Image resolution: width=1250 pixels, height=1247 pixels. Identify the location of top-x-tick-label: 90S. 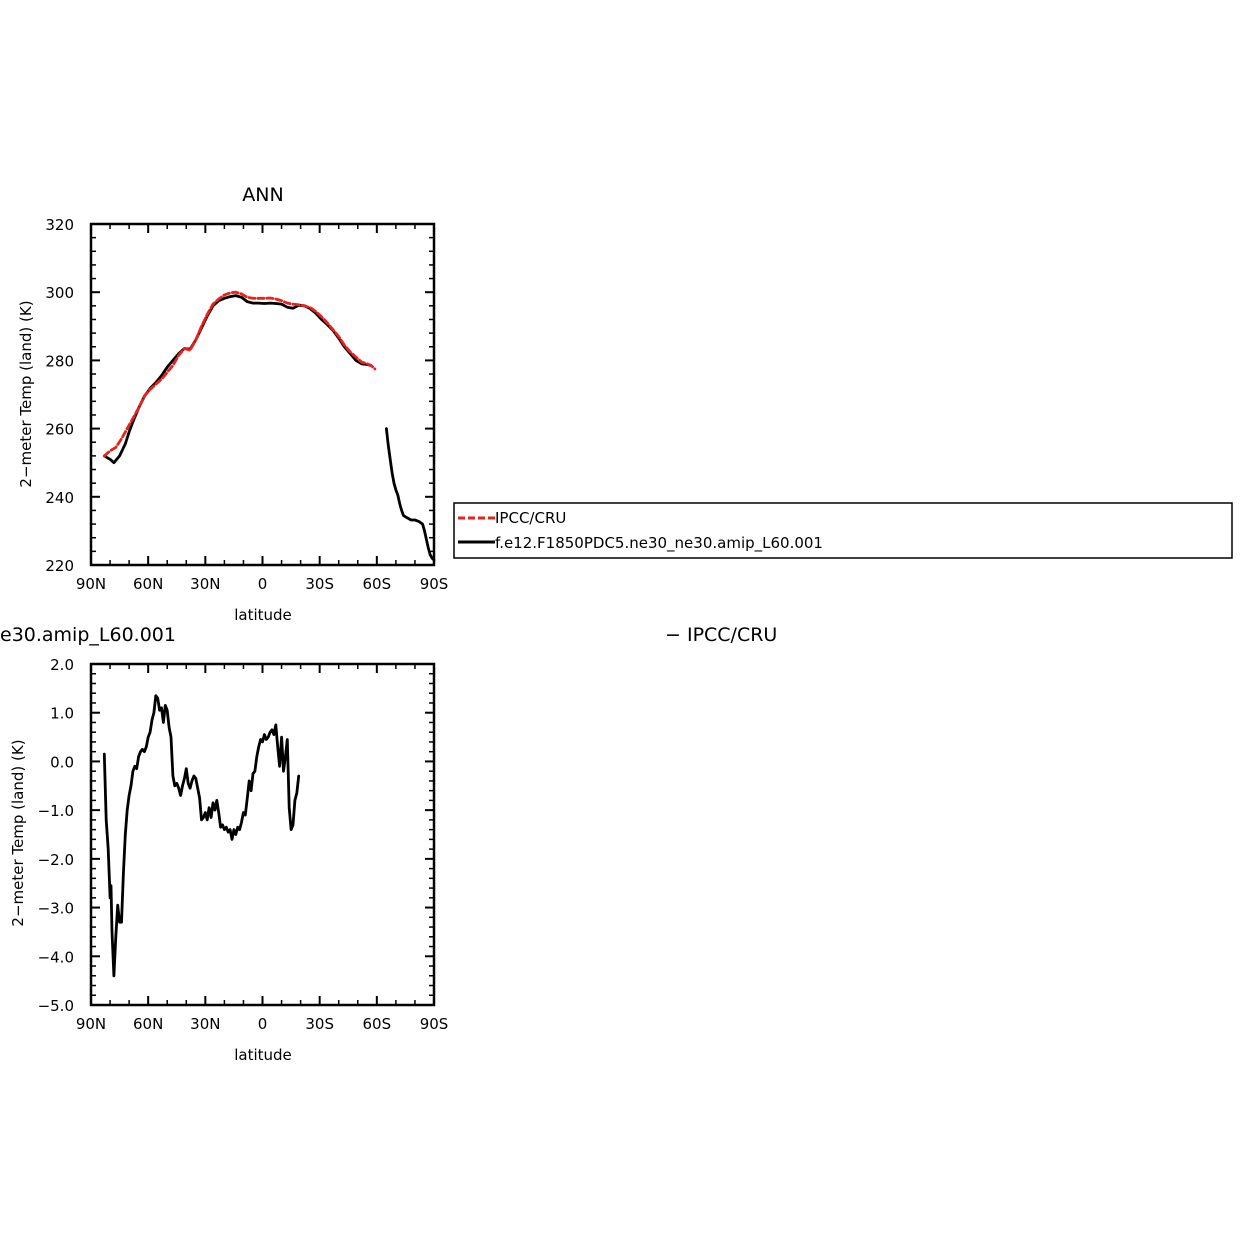
(434, 584).